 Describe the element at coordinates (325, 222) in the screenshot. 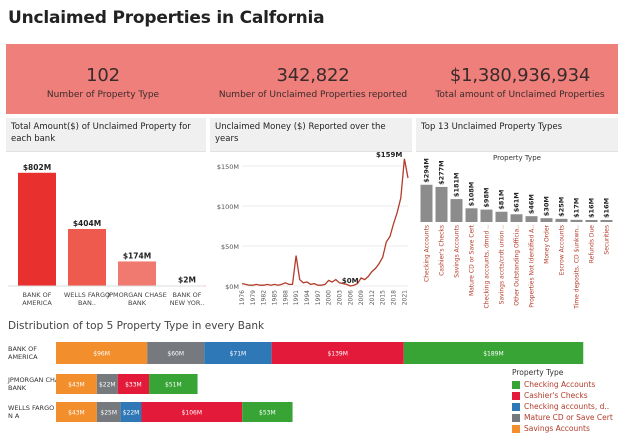

I see `series-line` at that location.